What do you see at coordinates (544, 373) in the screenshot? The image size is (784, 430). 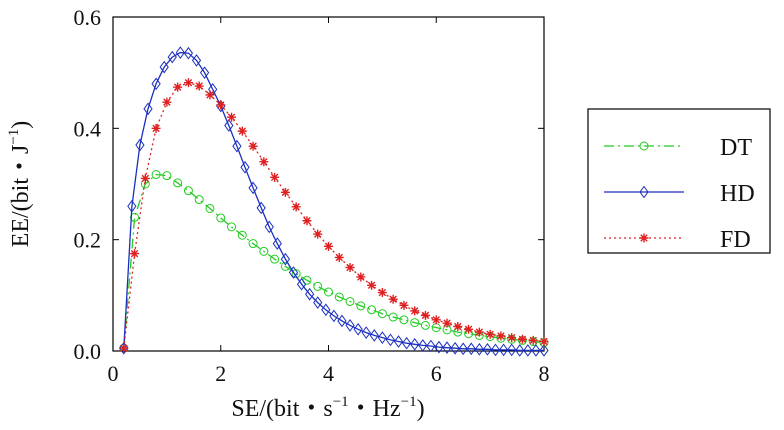 I see `x-tick-label: 8` at bounding box center [544, 373].